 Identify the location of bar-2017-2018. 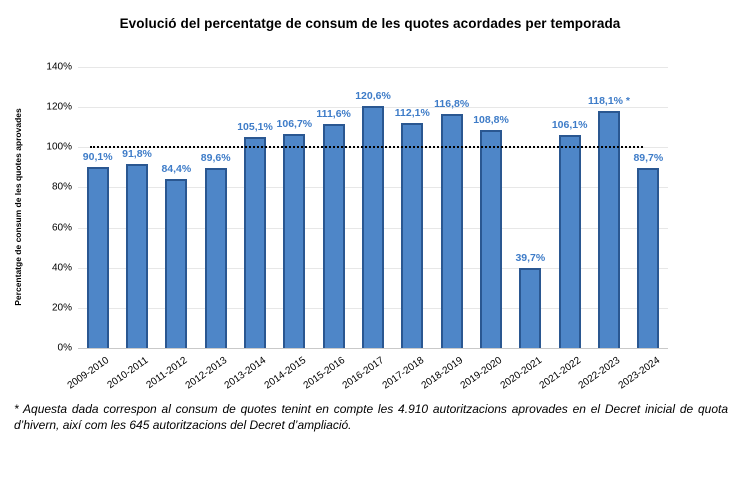
(412, 235).